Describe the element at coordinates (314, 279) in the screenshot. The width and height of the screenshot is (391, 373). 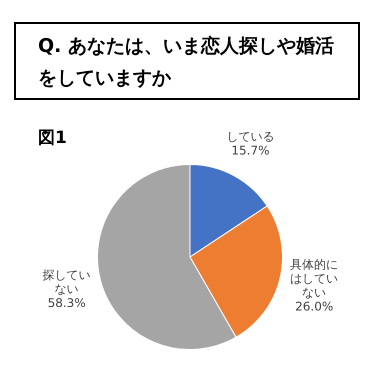
I see `slice-label: 具体的にはしていない` at that location.